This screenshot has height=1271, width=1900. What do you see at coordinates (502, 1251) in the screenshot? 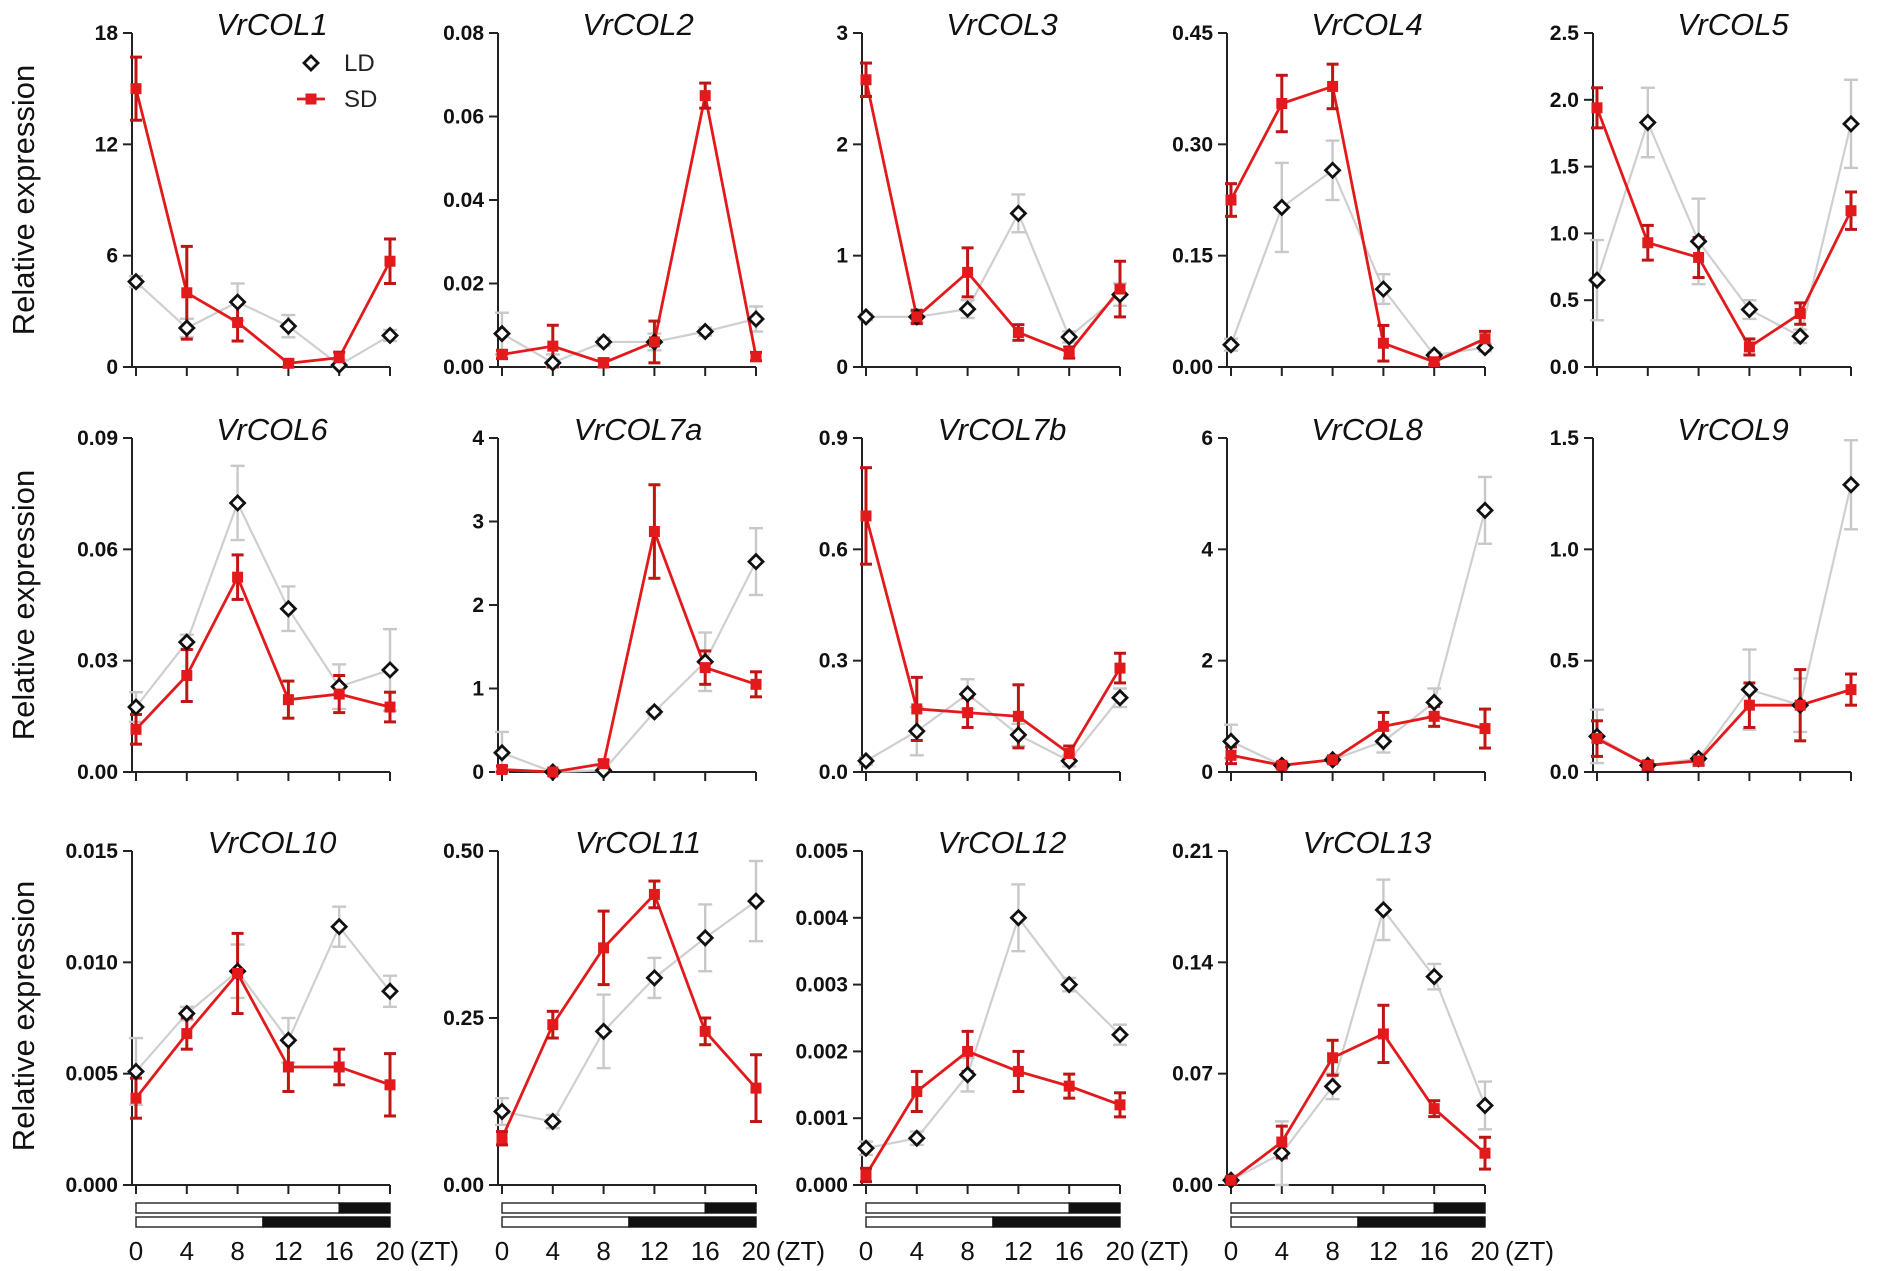
I see `x-tick-label: 0` at bounding box center [502, 1251].